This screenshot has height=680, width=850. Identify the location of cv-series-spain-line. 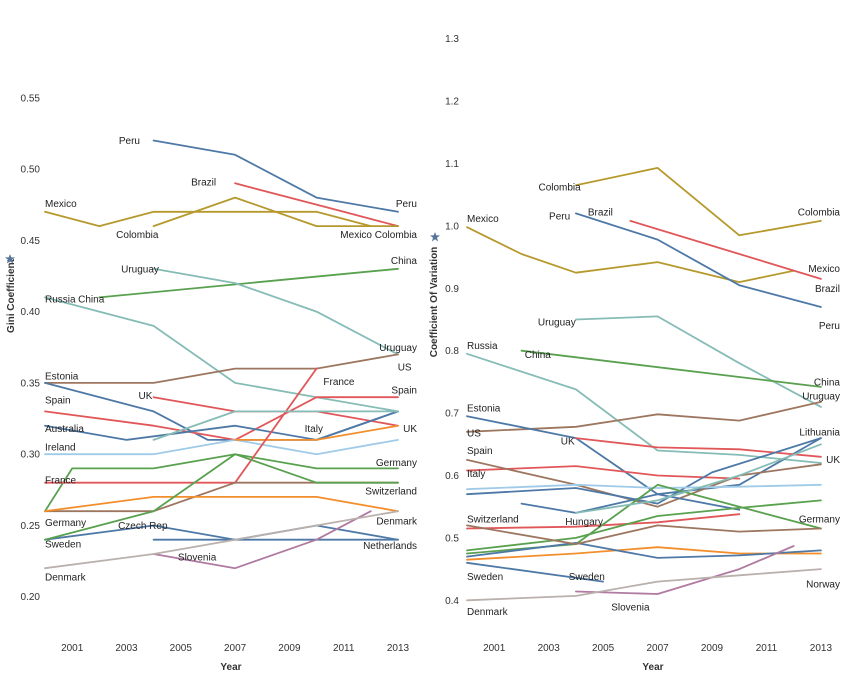
(644, 483).